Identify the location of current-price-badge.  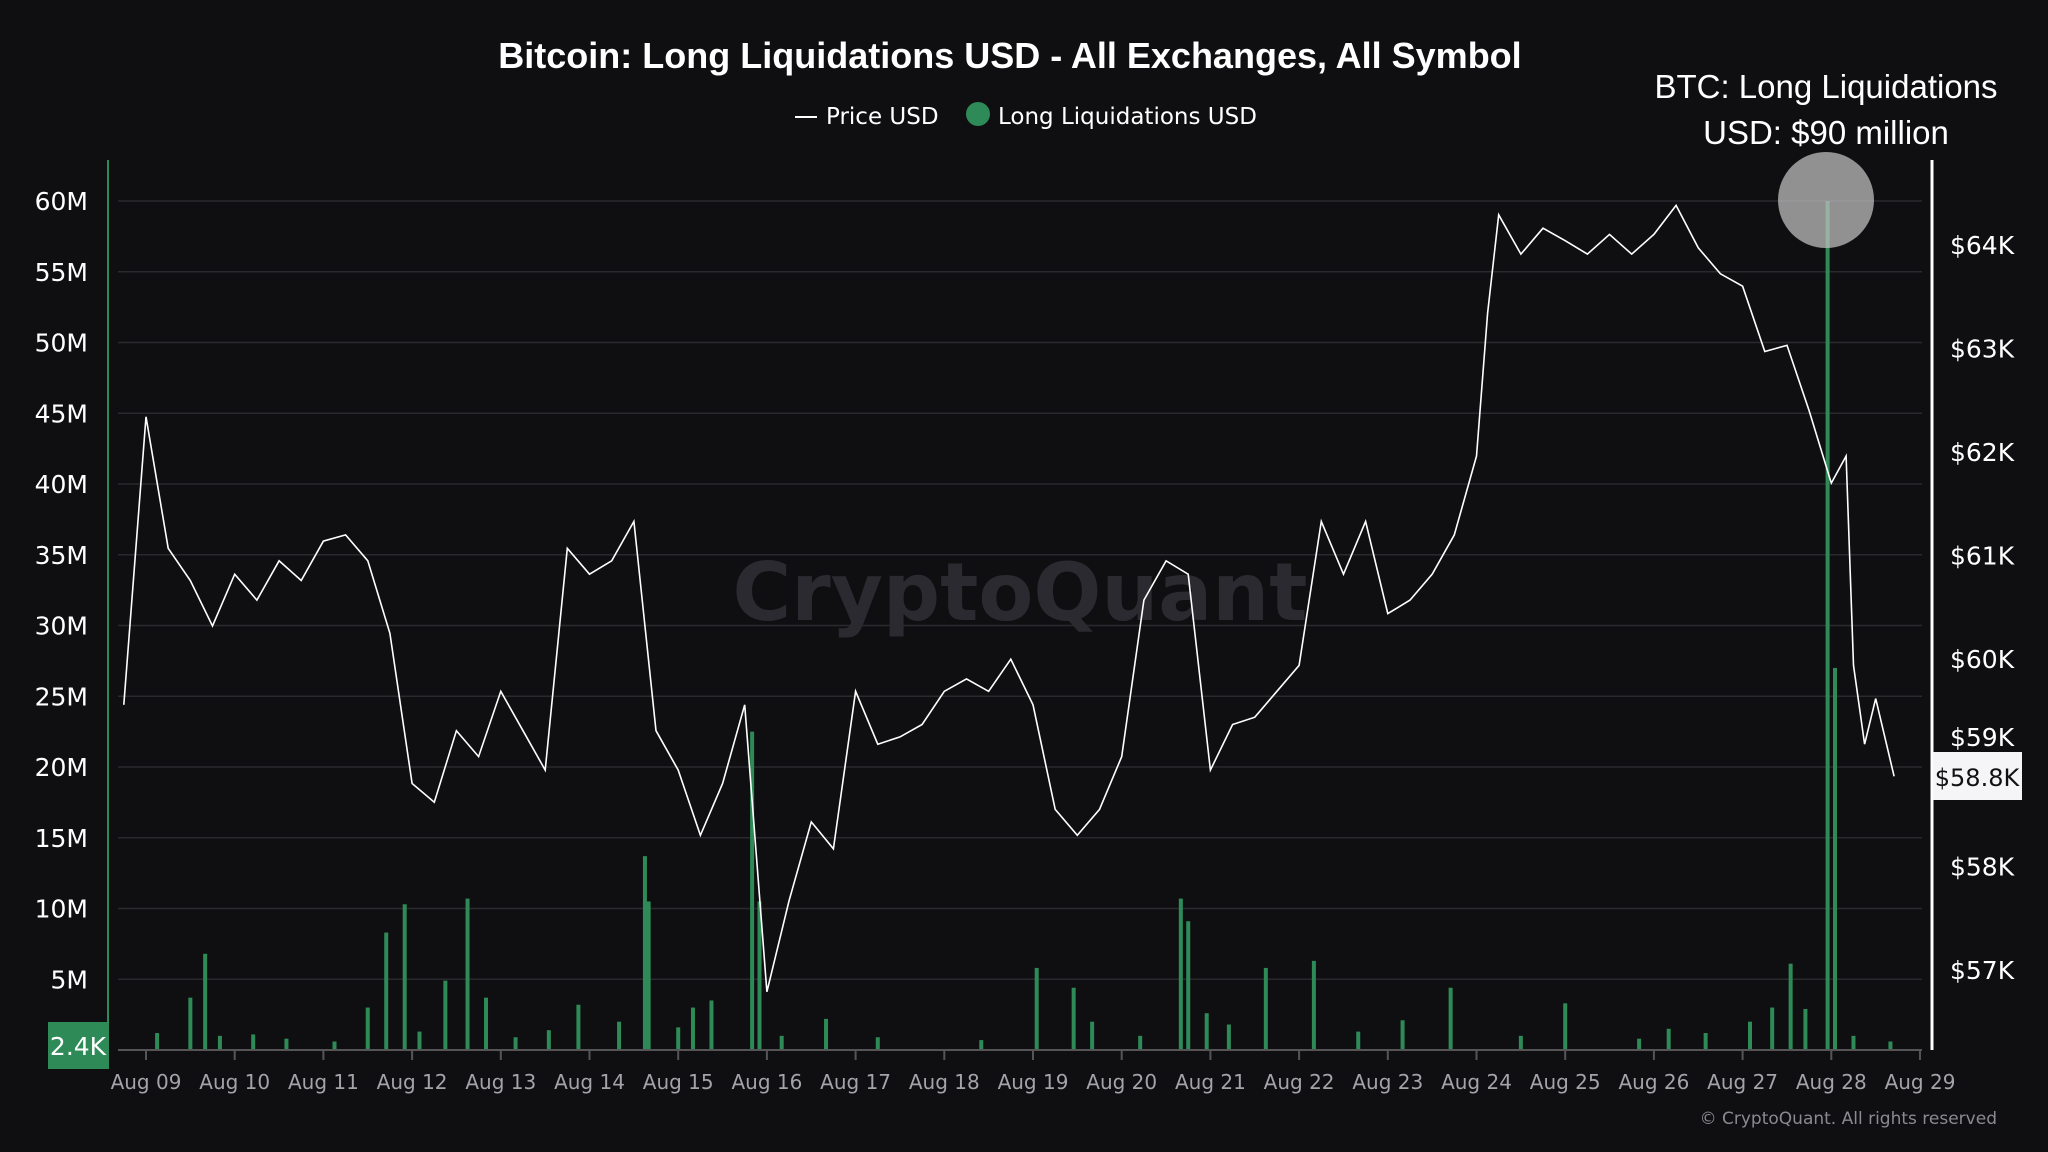
(1977, 776).